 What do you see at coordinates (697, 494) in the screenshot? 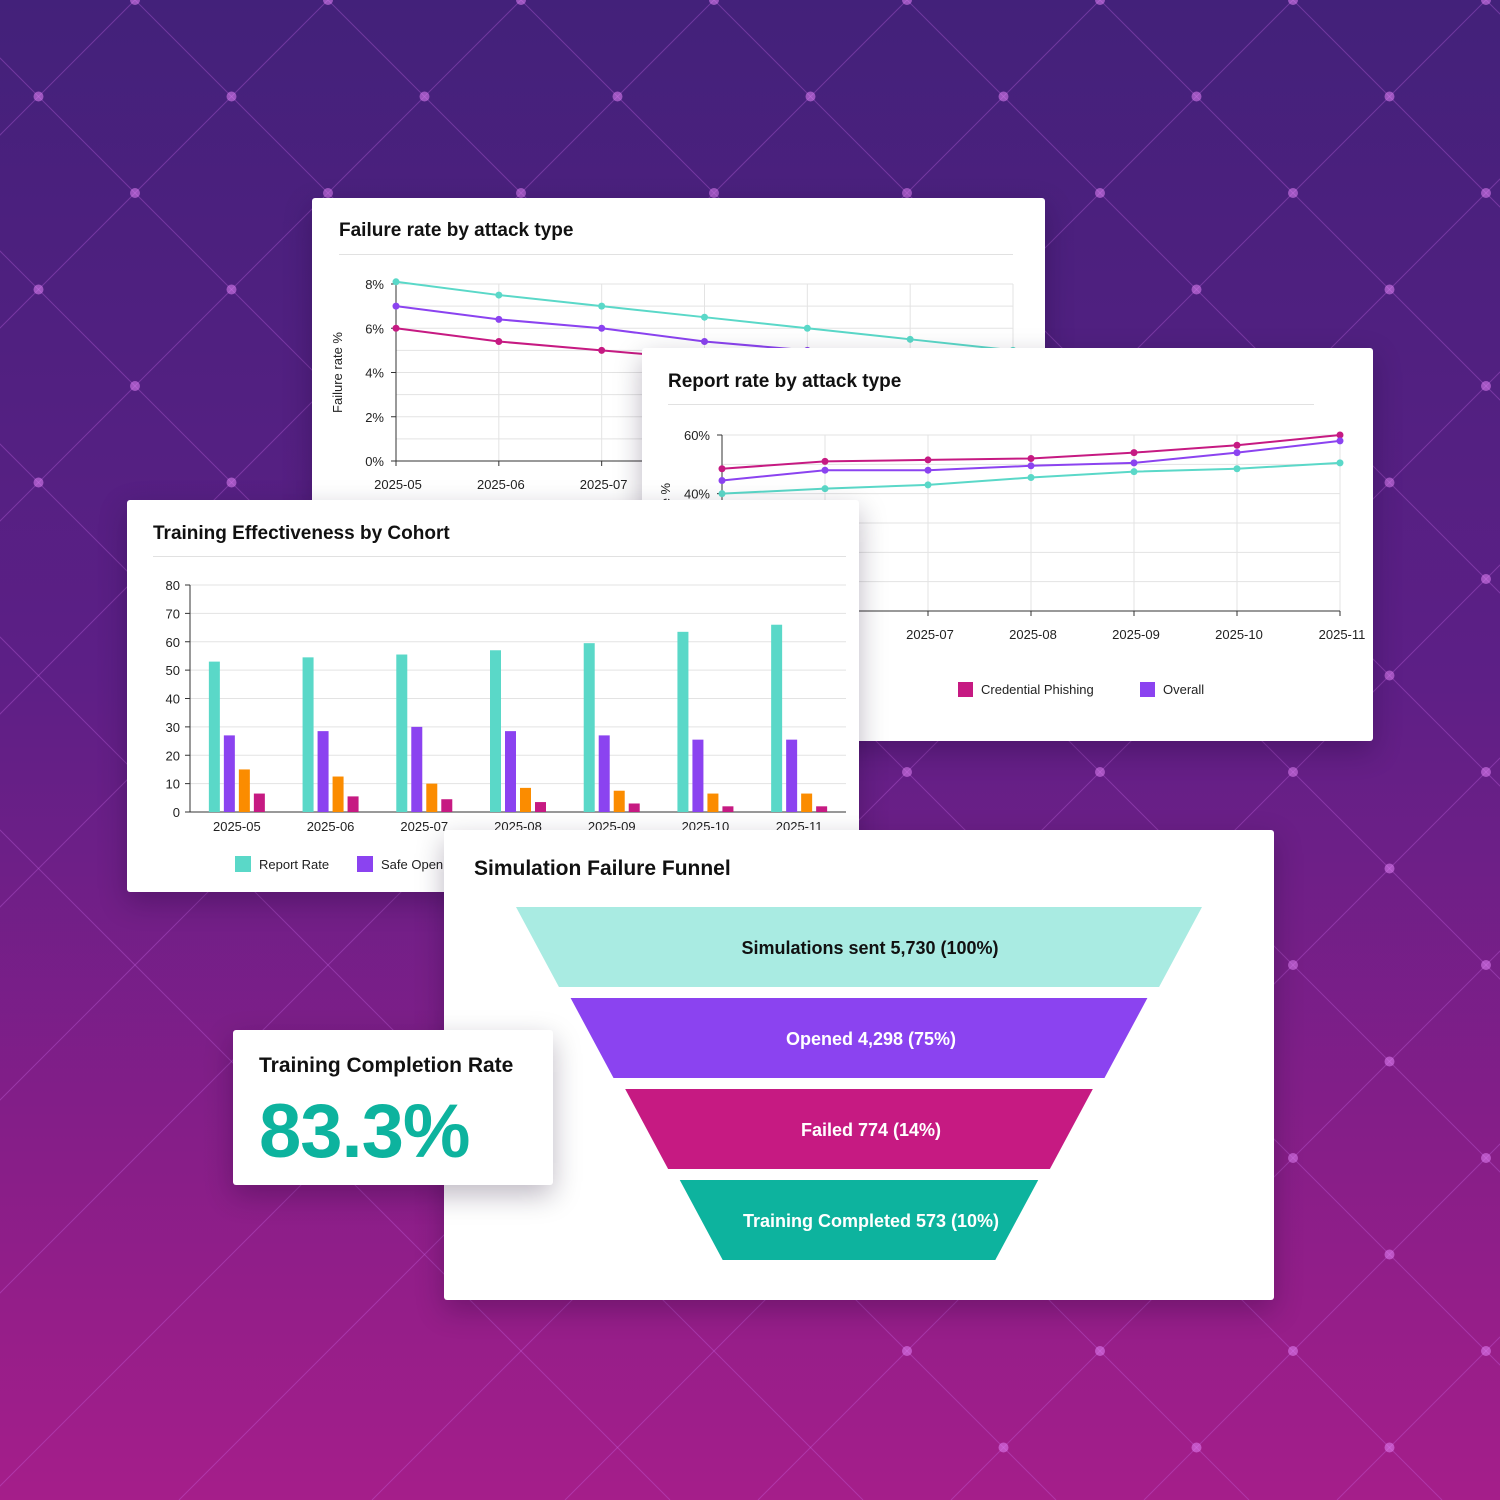
I see `report-y-tick-label: 40%` at bounding box center [697, 494].